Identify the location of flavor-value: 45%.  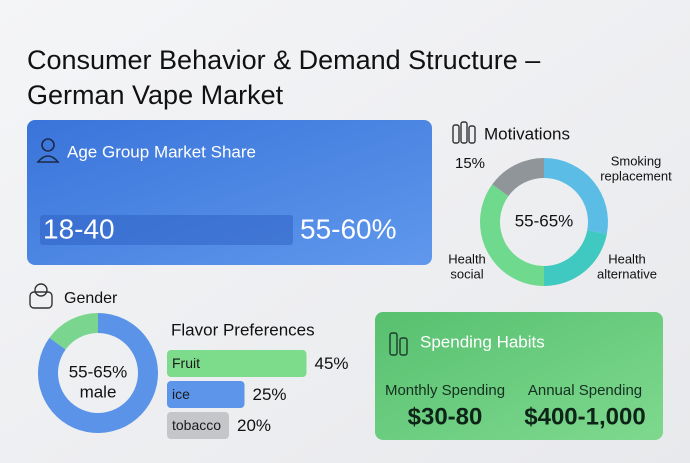
(332, 363).